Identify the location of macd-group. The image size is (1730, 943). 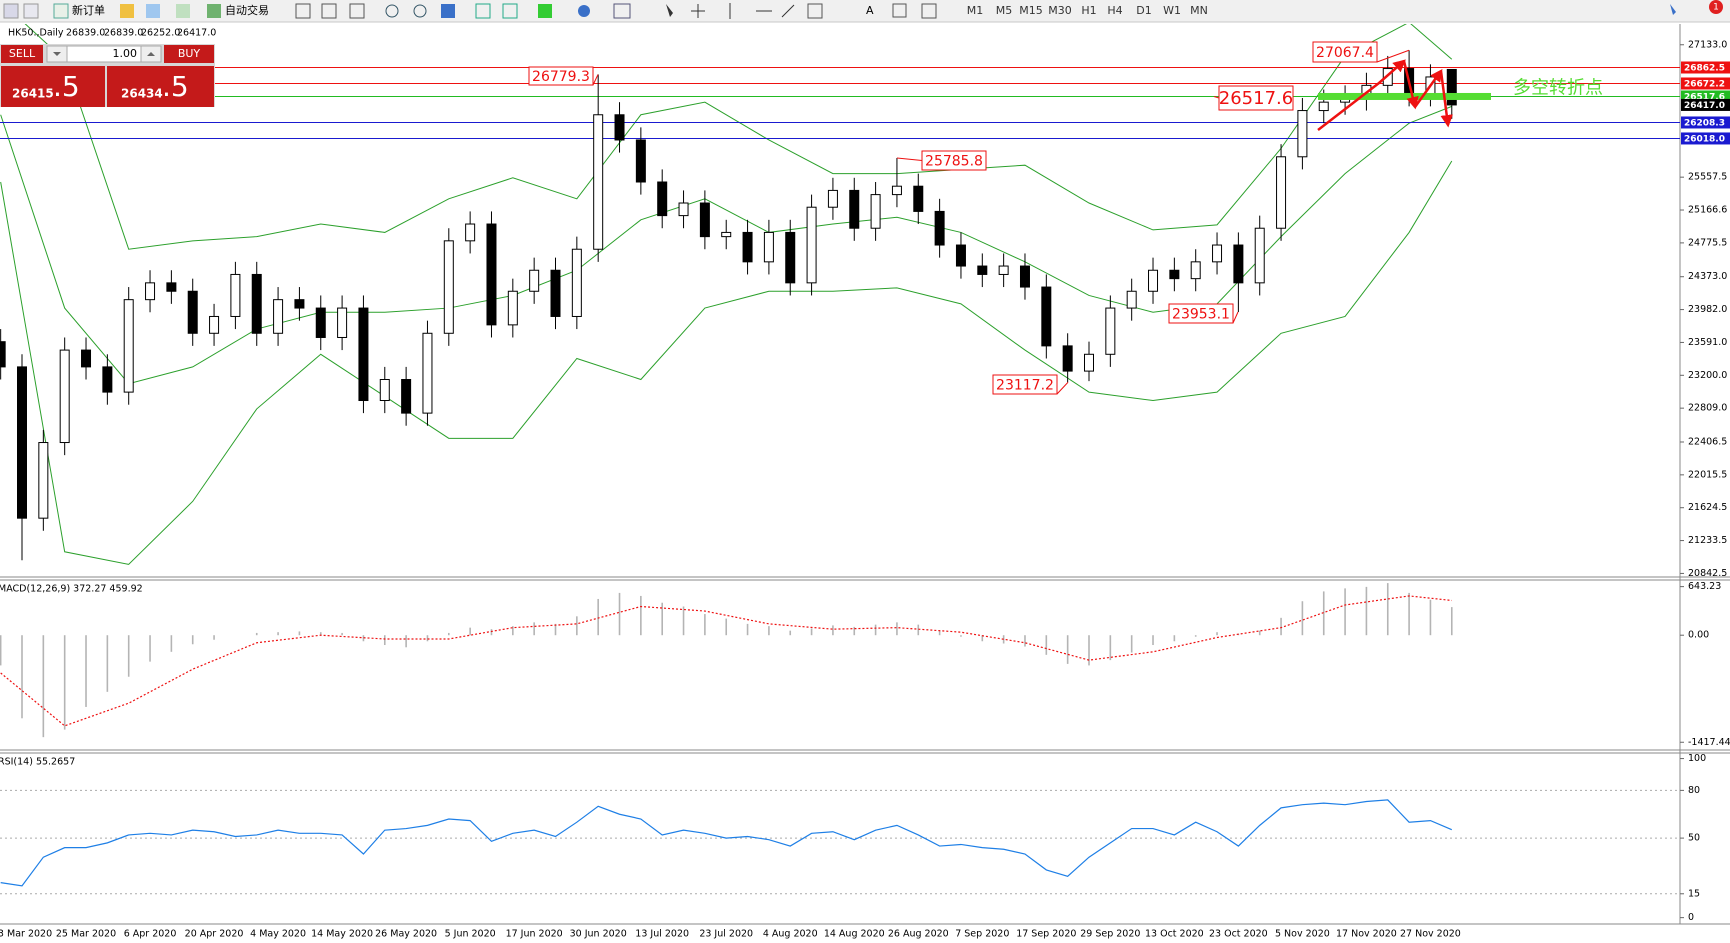
(726, 660).